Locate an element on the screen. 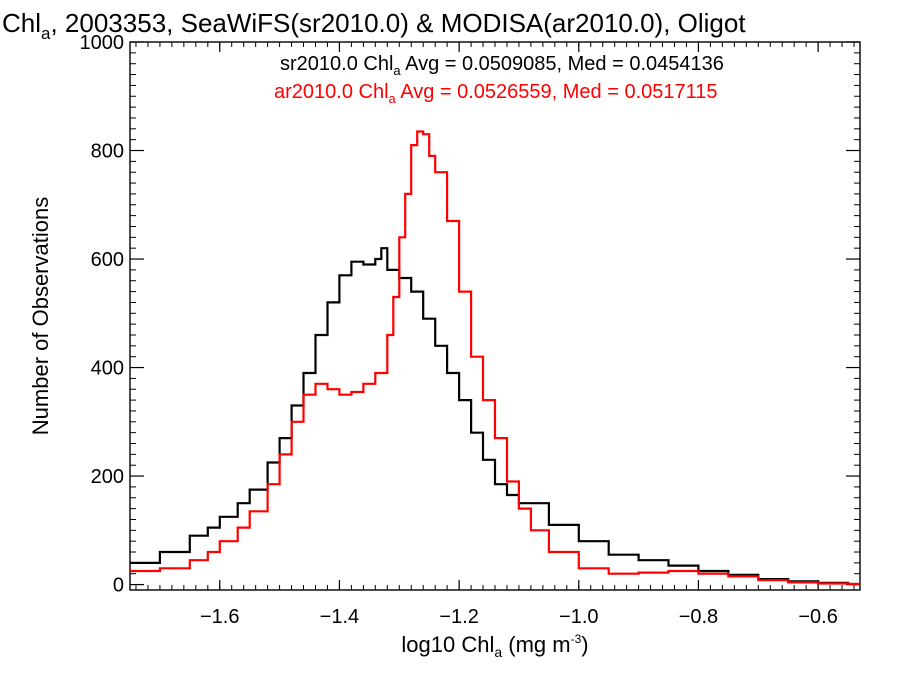 The width and height of the screenshot is (900, 675). x-tick-label: −1.4 is located at coordinates (339, 617).